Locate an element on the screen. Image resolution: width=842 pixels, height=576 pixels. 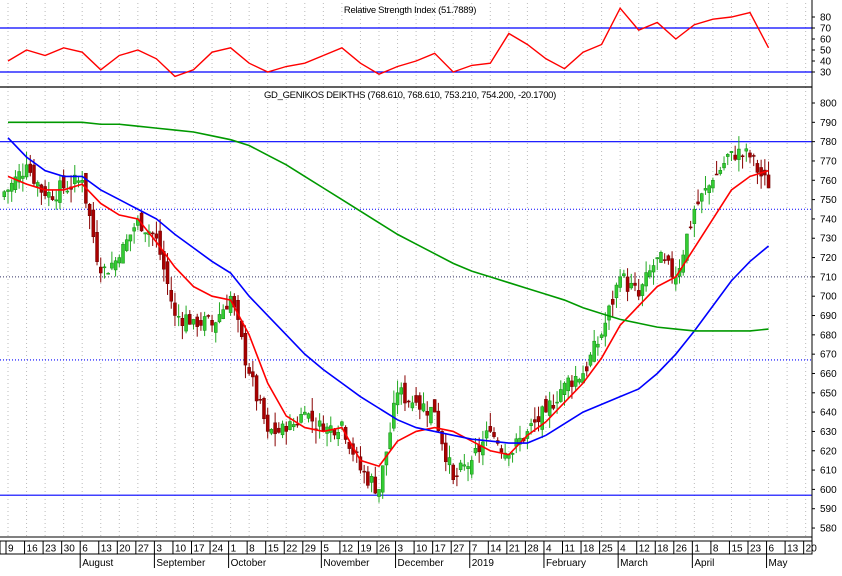
price-tick-label: 590 is located at coordinates (828, 509).